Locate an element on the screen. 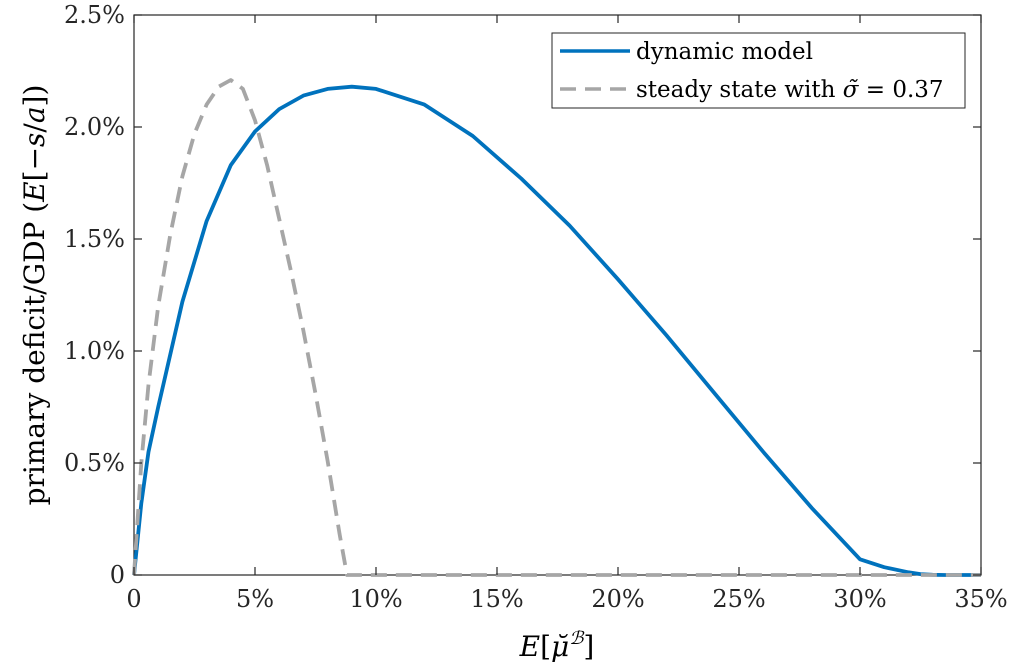 This screenshot has height=667, width=1013. legend-box is located at coordinates (758, 70).